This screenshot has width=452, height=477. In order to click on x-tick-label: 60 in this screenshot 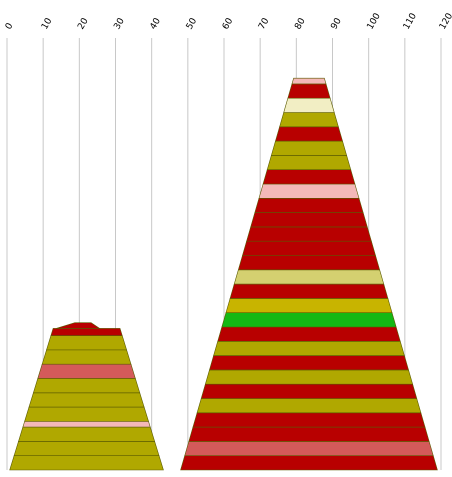, I will do `click(228, 23)`.